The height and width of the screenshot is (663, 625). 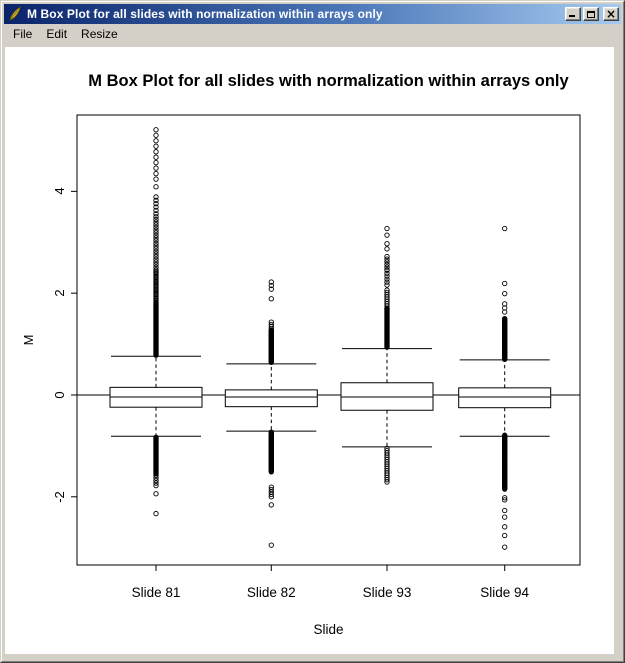 What do you see at coordinates (59, 293) in the screenshot?
I see `y-tick-label: 2` at bounding box center [59, 293].